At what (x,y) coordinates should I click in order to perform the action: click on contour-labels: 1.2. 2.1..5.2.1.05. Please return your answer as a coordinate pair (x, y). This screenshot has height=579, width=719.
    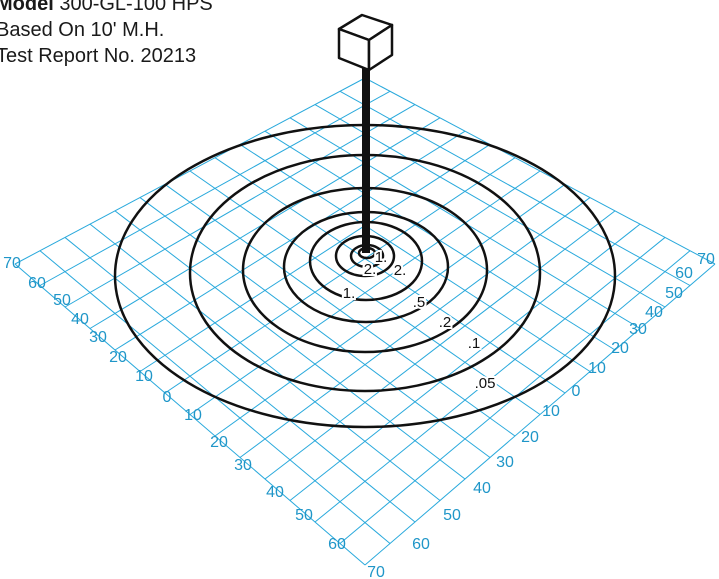
    Looking at the image, I should click on (419, 320).